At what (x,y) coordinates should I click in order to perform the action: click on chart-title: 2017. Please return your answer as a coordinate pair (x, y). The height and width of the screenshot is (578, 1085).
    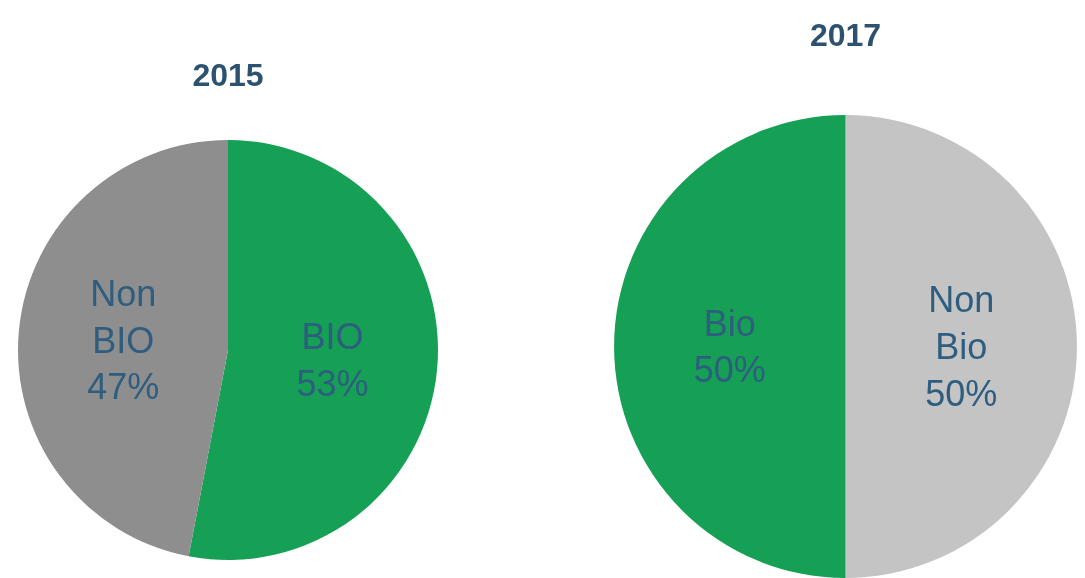
    Looking at the image, I should click on (845, 35).